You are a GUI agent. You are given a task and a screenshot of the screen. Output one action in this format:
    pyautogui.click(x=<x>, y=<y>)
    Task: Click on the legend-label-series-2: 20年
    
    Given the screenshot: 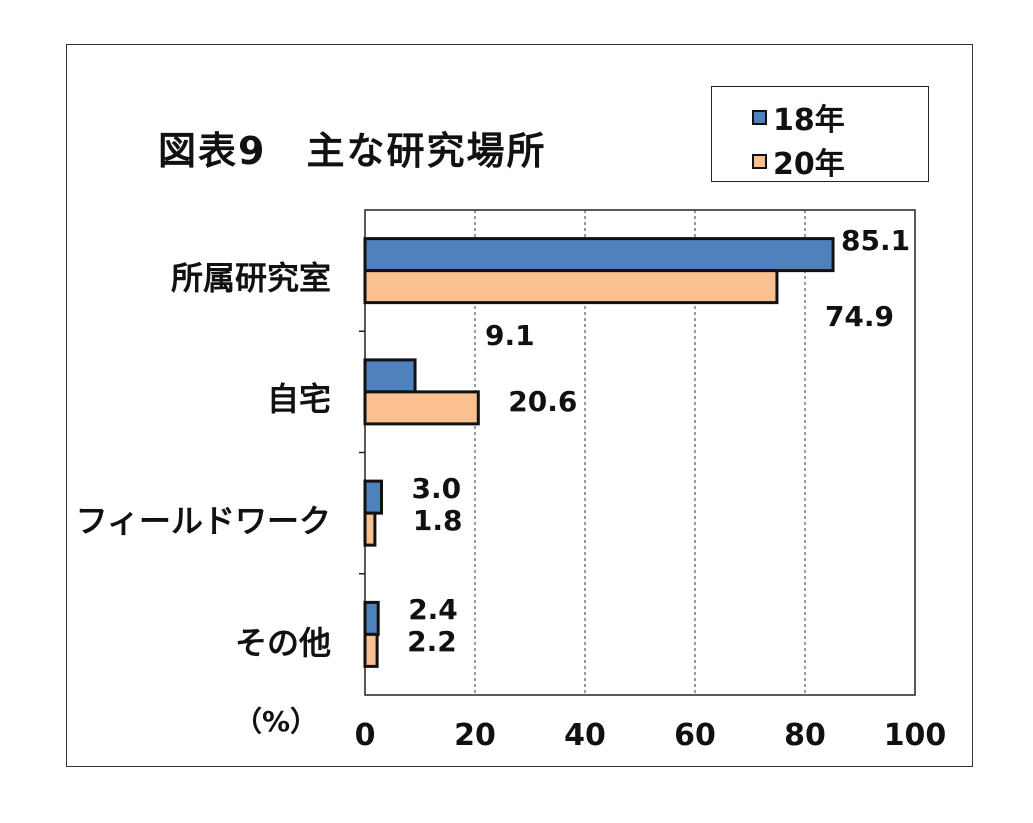 What is the action you would take?
    pyautogui.click(x=809, y=164)
    